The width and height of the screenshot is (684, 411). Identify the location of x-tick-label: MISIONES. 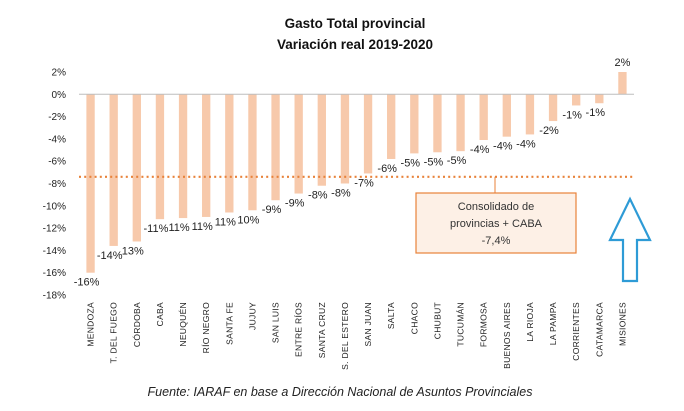
(622, 324).